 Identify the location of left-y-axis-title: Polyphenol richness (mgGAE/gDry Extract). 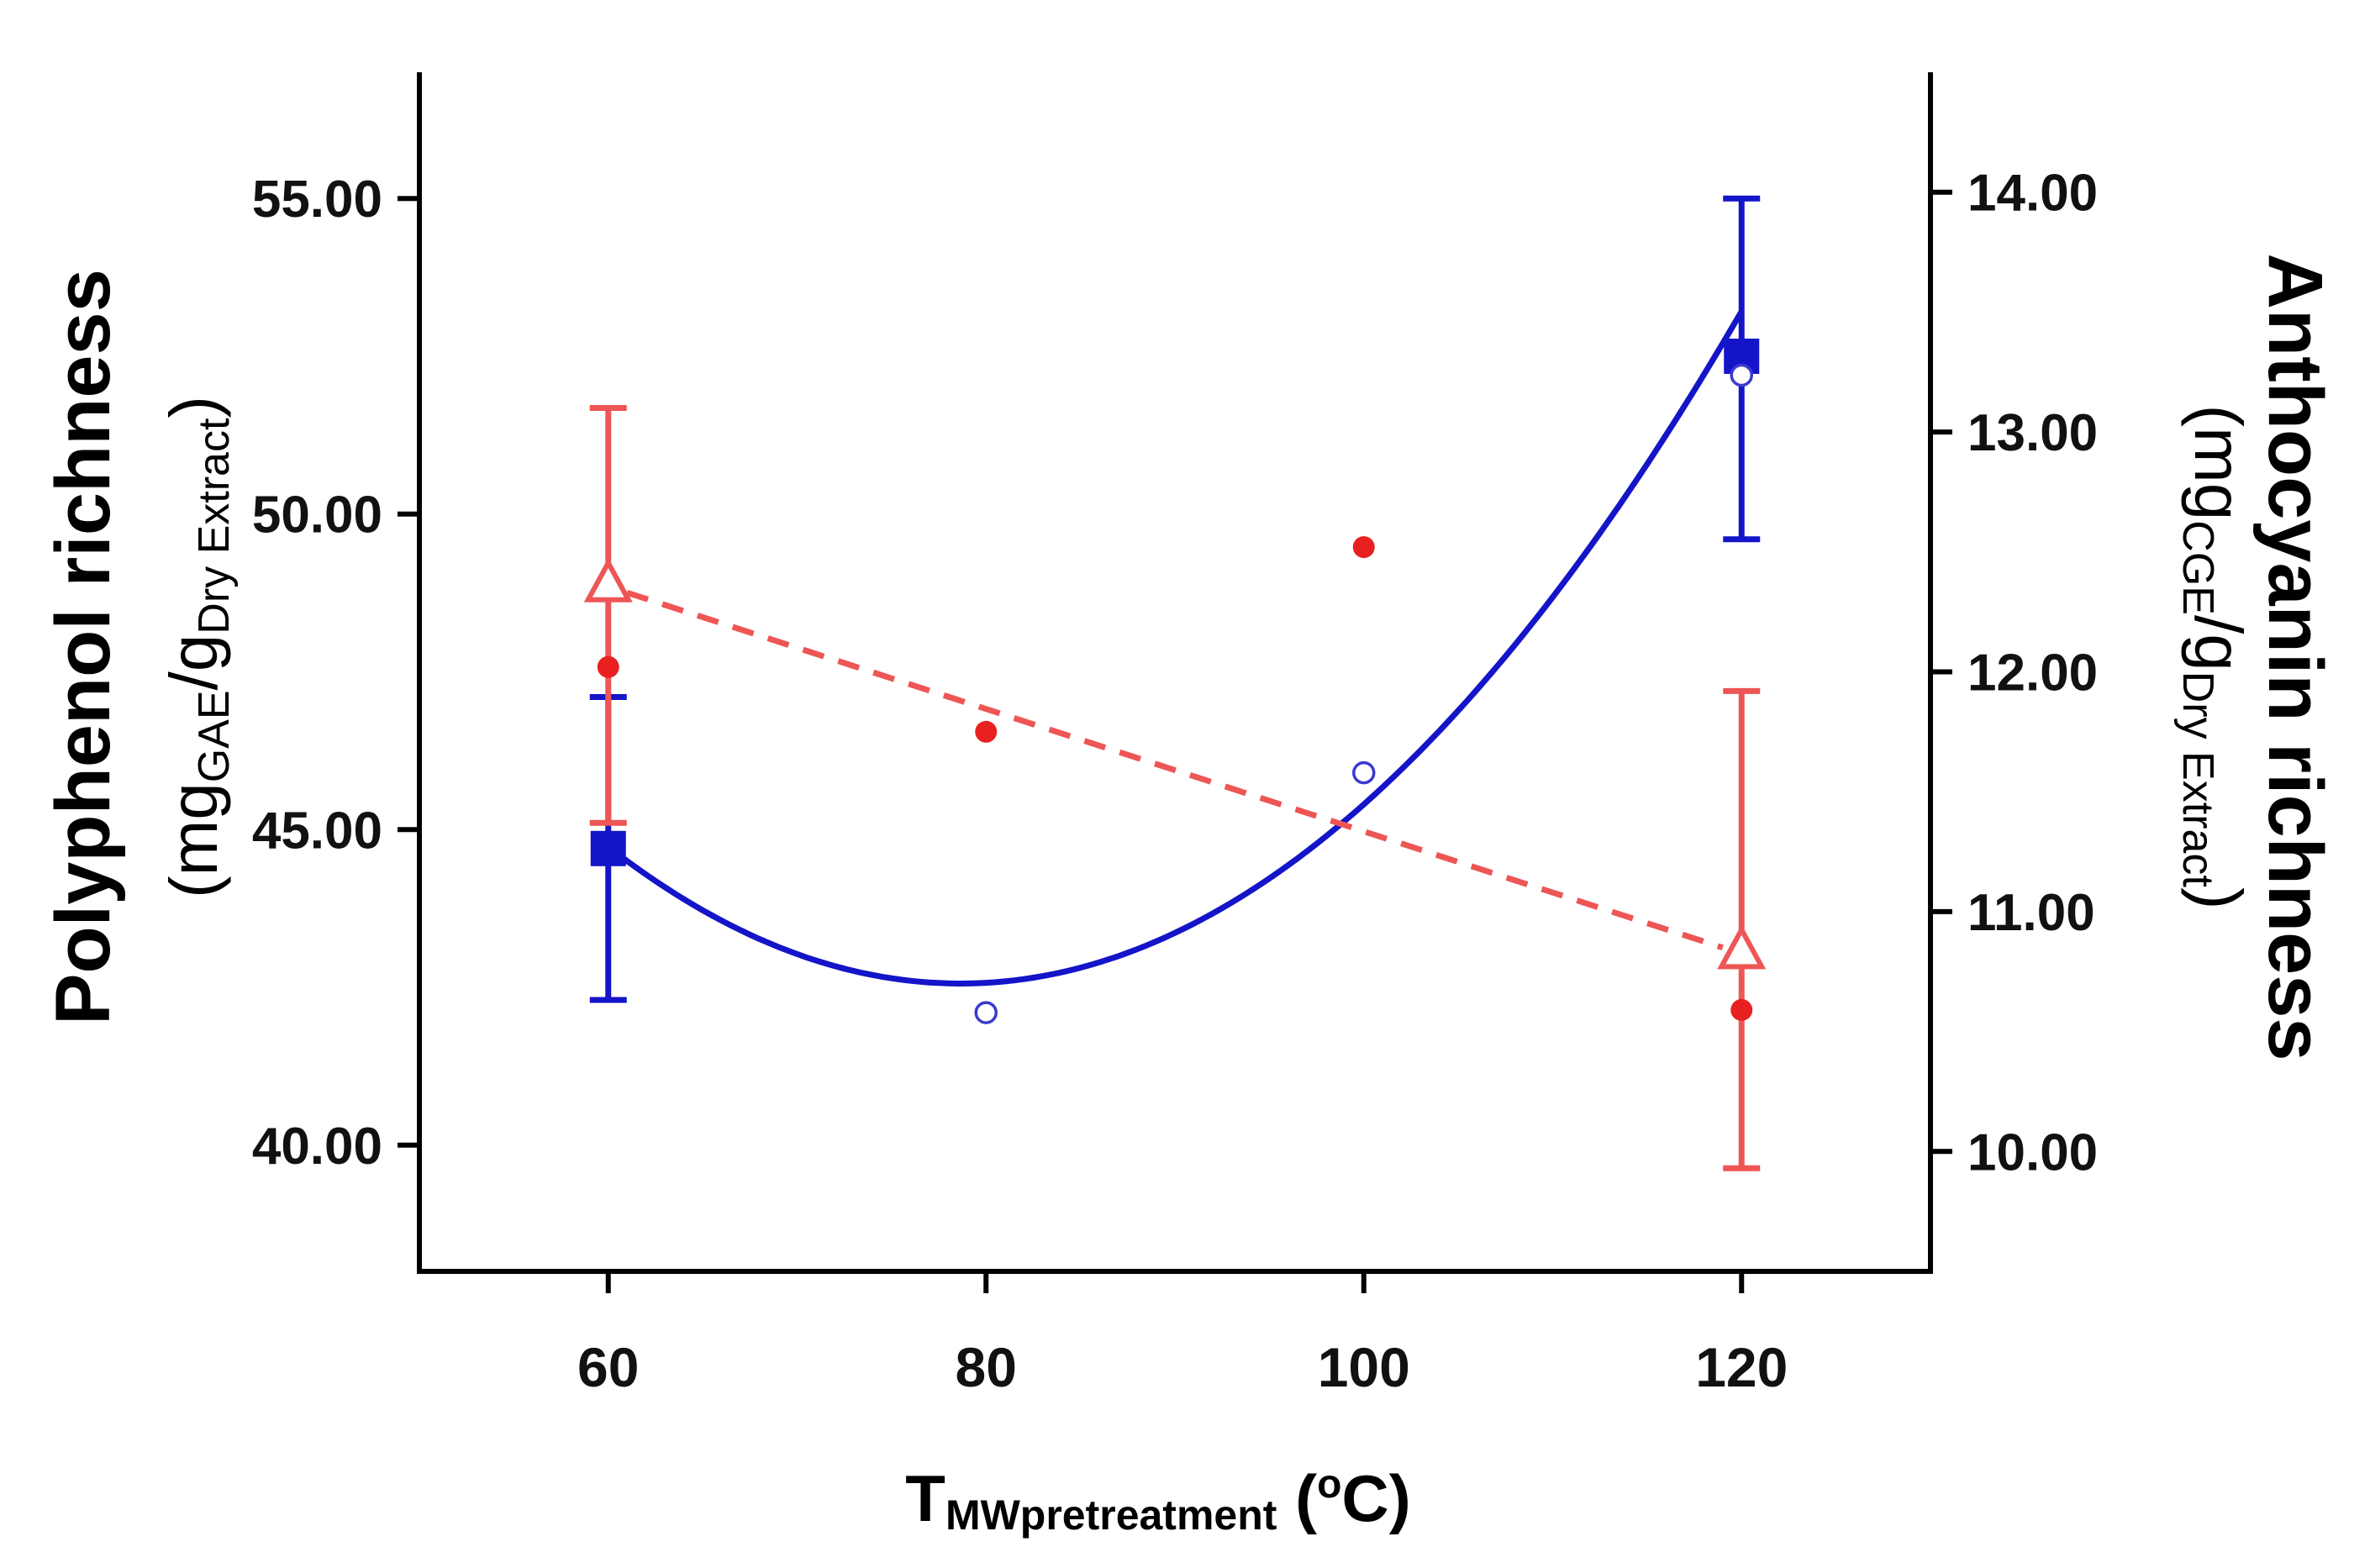
(139, 647).